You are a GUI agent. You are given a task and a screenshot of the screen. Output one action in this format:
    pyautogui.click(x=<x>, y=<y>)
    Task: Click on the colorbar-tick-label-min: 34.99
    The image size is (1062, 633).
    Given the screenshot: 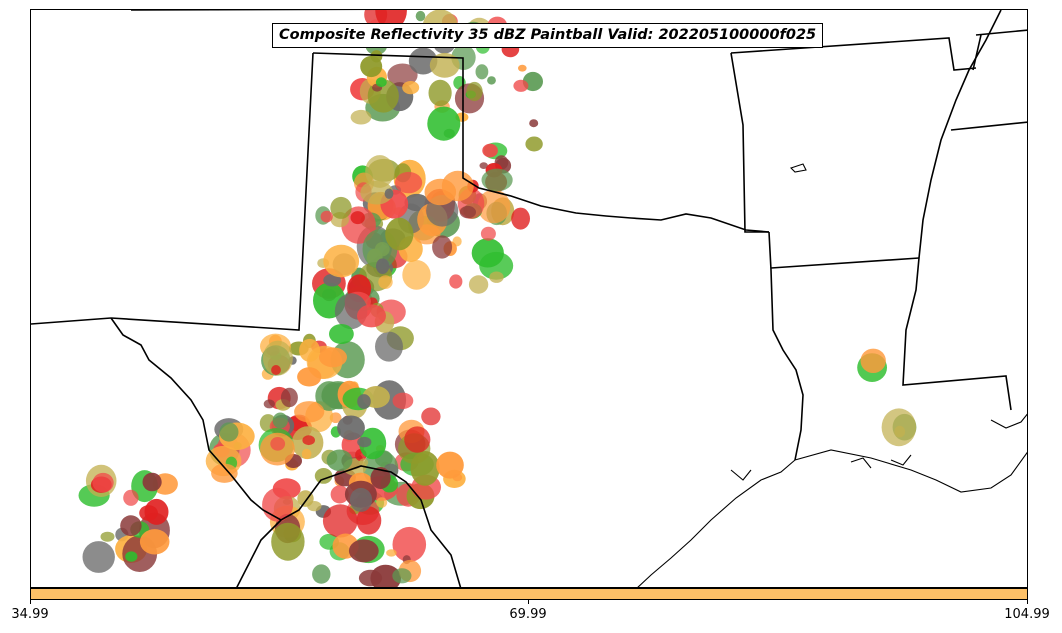 What is the action you would take?
    pyautogui.click(x=30, y=614)
    